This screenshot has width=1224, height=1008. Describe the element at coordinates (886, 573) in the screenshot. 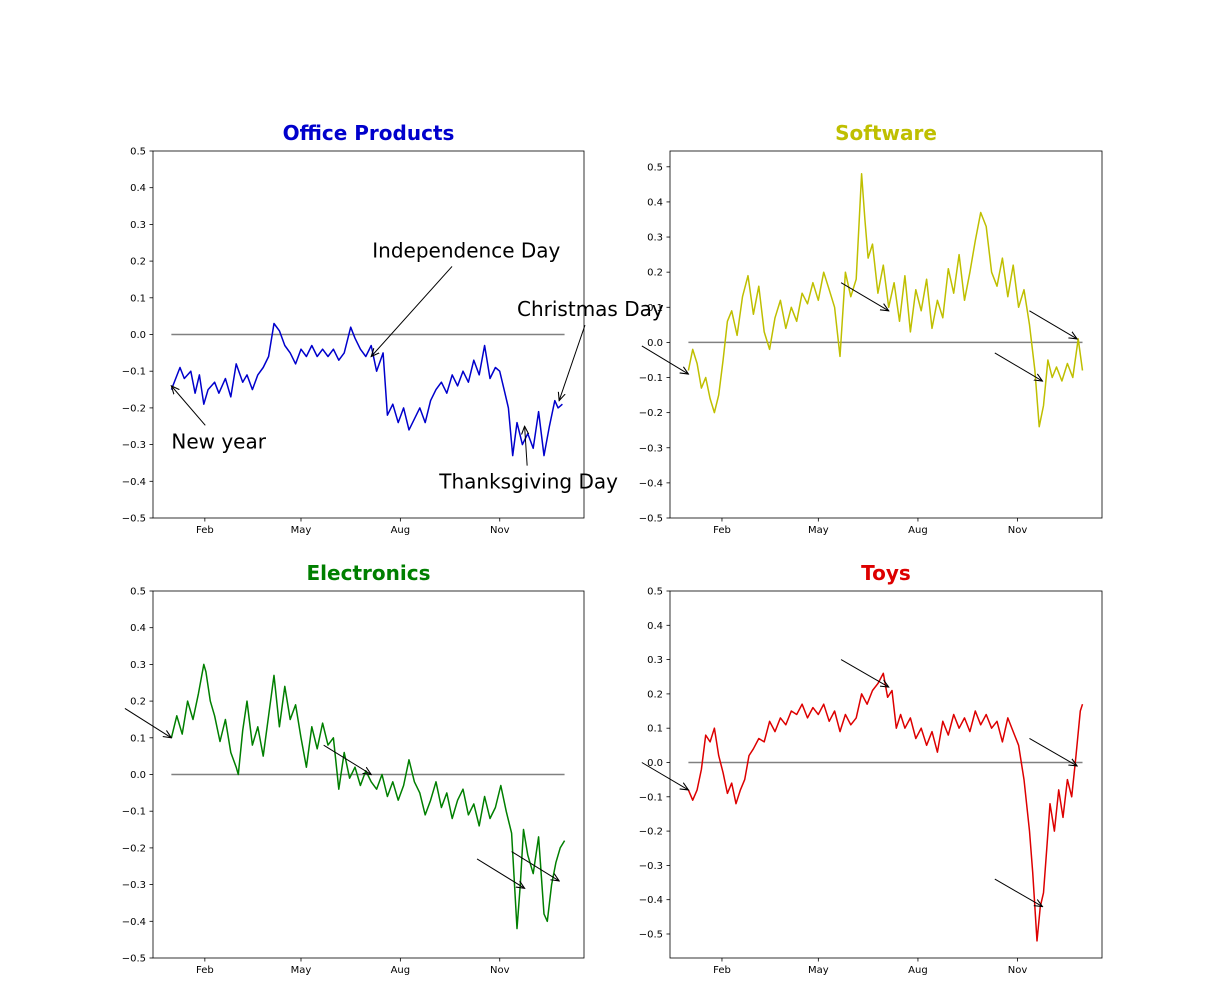

I see `panel-title: Toys` at that location.